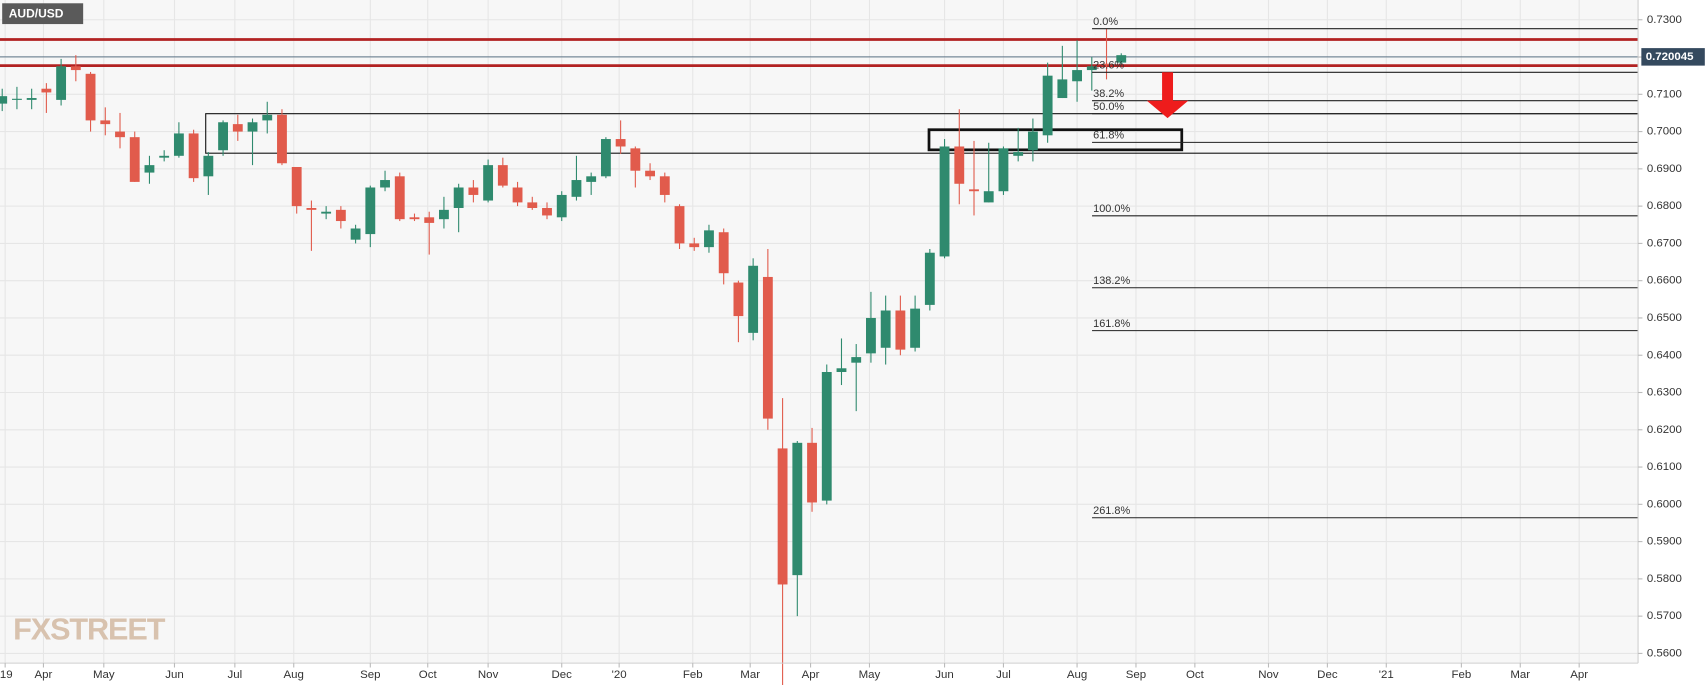 The width and height of the screenshot is (1707, 685). What do you see at coordinates (1664, 94) in the screenshot?
I see `y-tick-label: 0.7100` at bounding box center [1664, 94].